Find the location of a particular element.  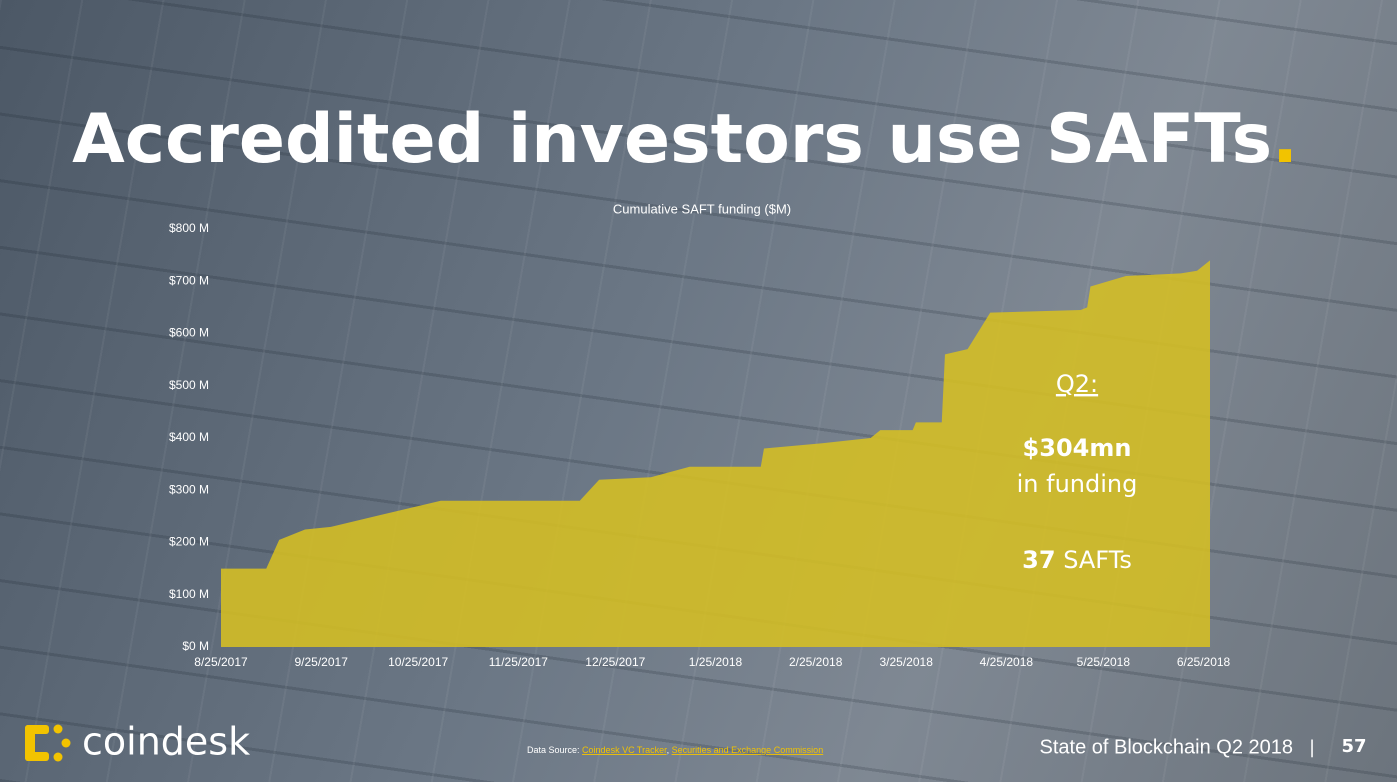

brand: coindesk is located at coordinates (166, 742).